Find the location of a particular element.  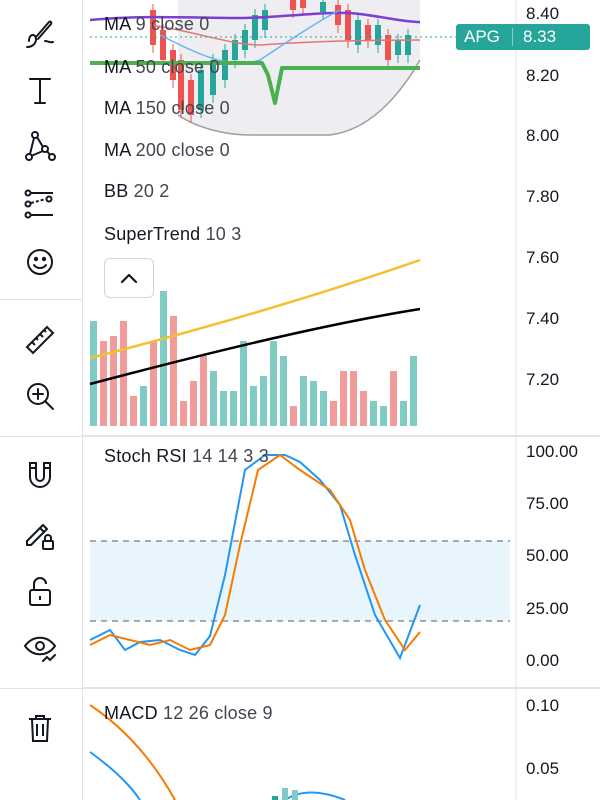

ma-150-line is located at coordinates (250, 36).